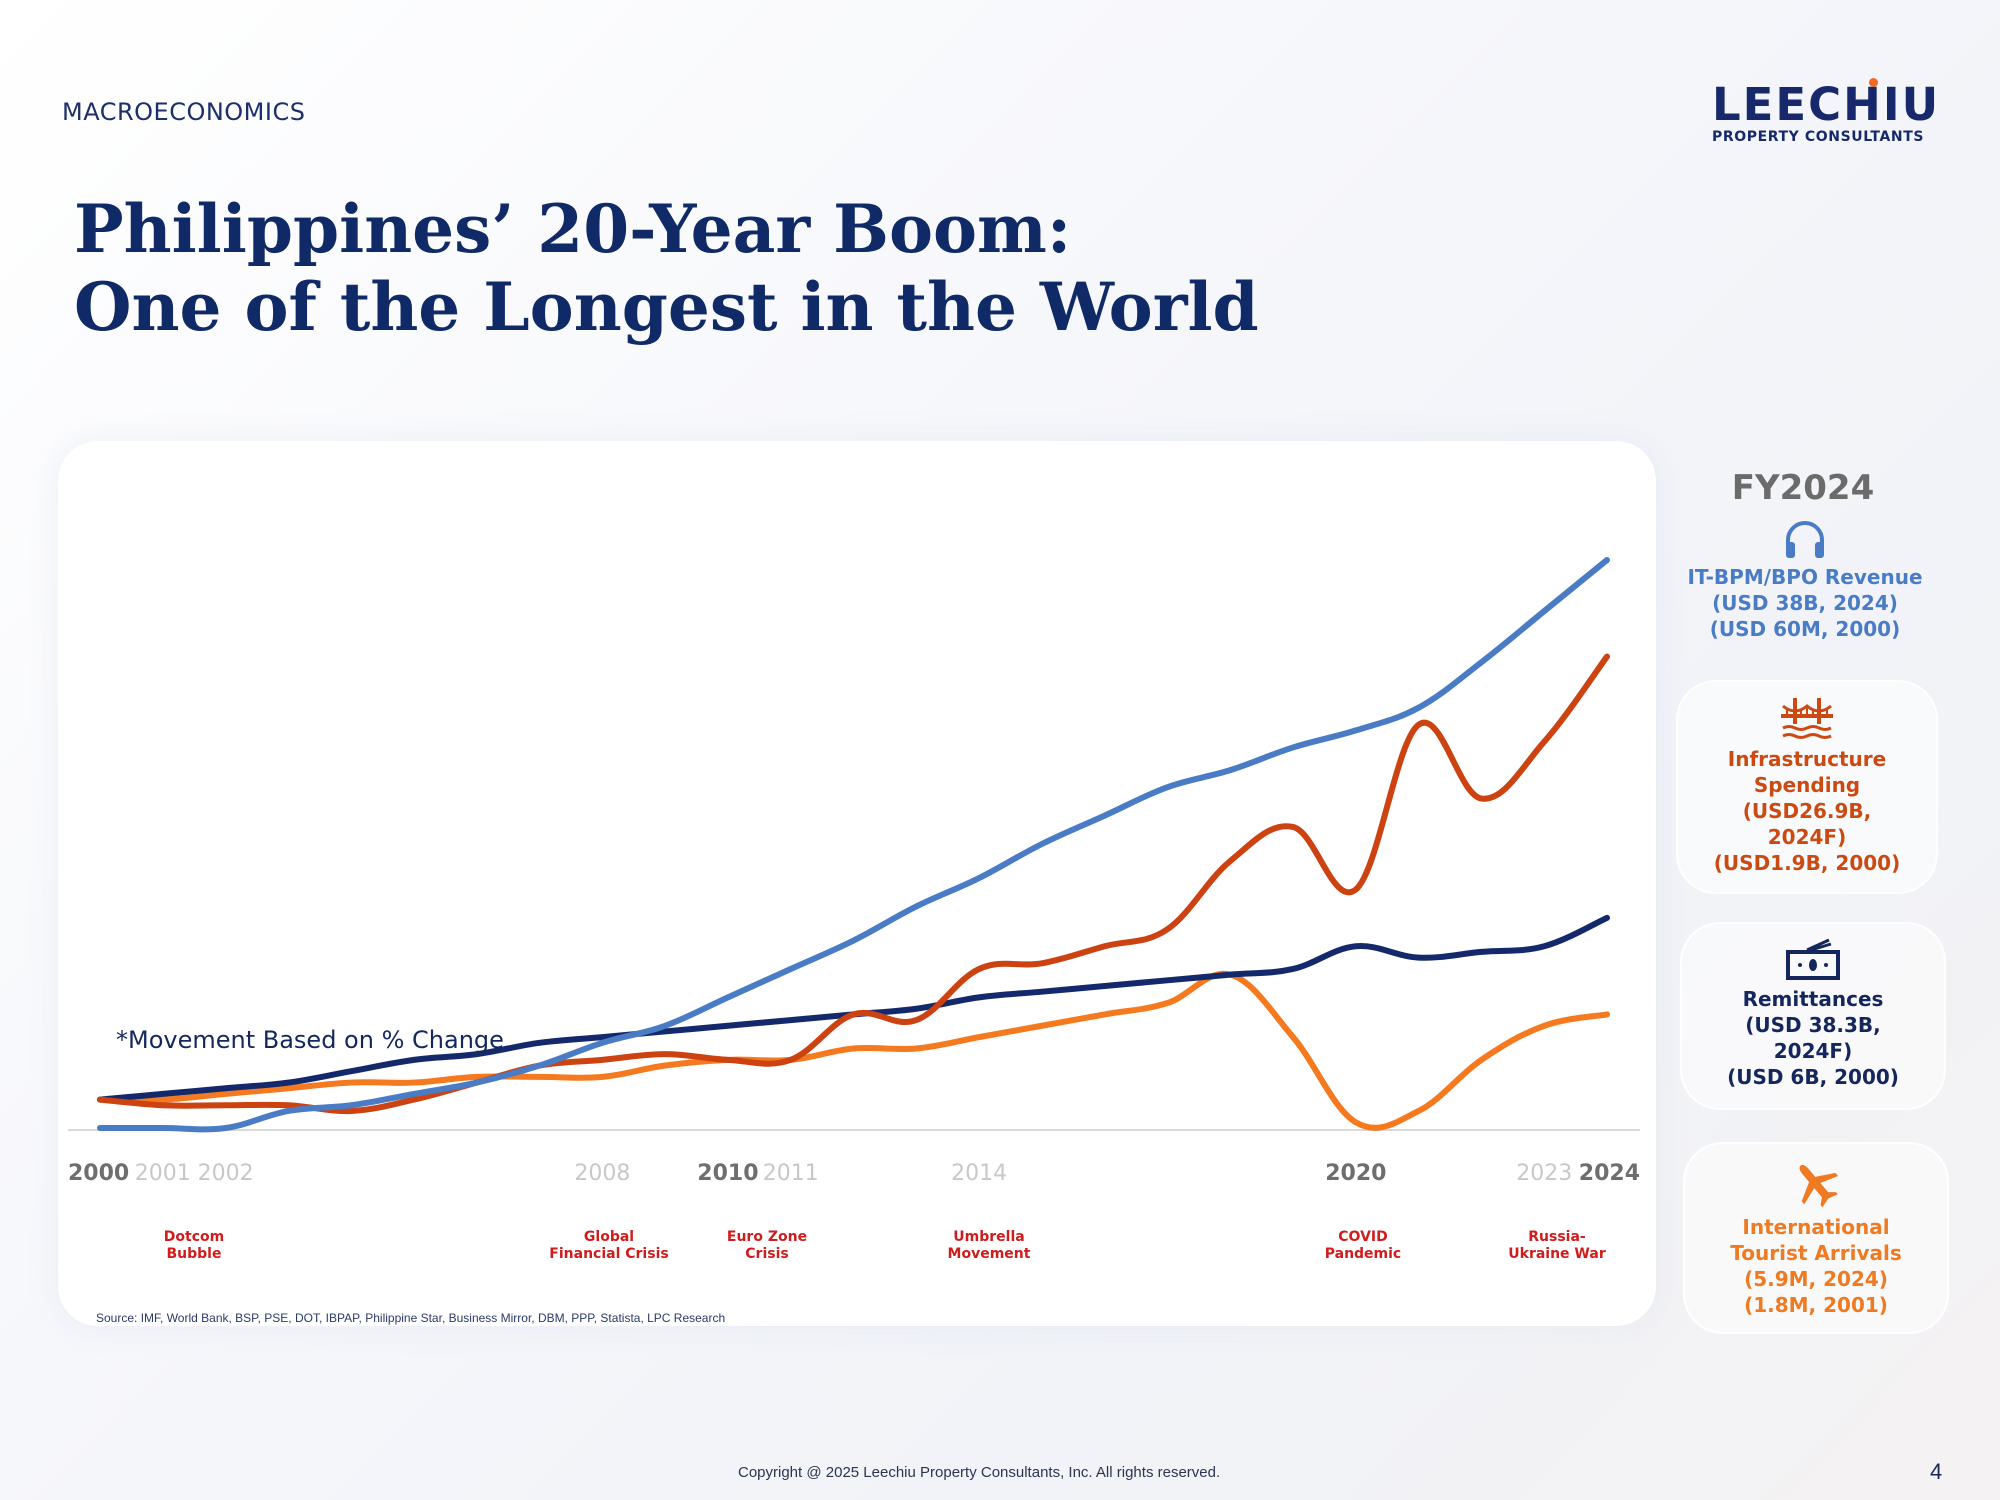  What do you see at coordinates (310, 1040) in the screenshot?
I see `chart-note: *Movement Based on % Change` at bounding box center [310, 1040].